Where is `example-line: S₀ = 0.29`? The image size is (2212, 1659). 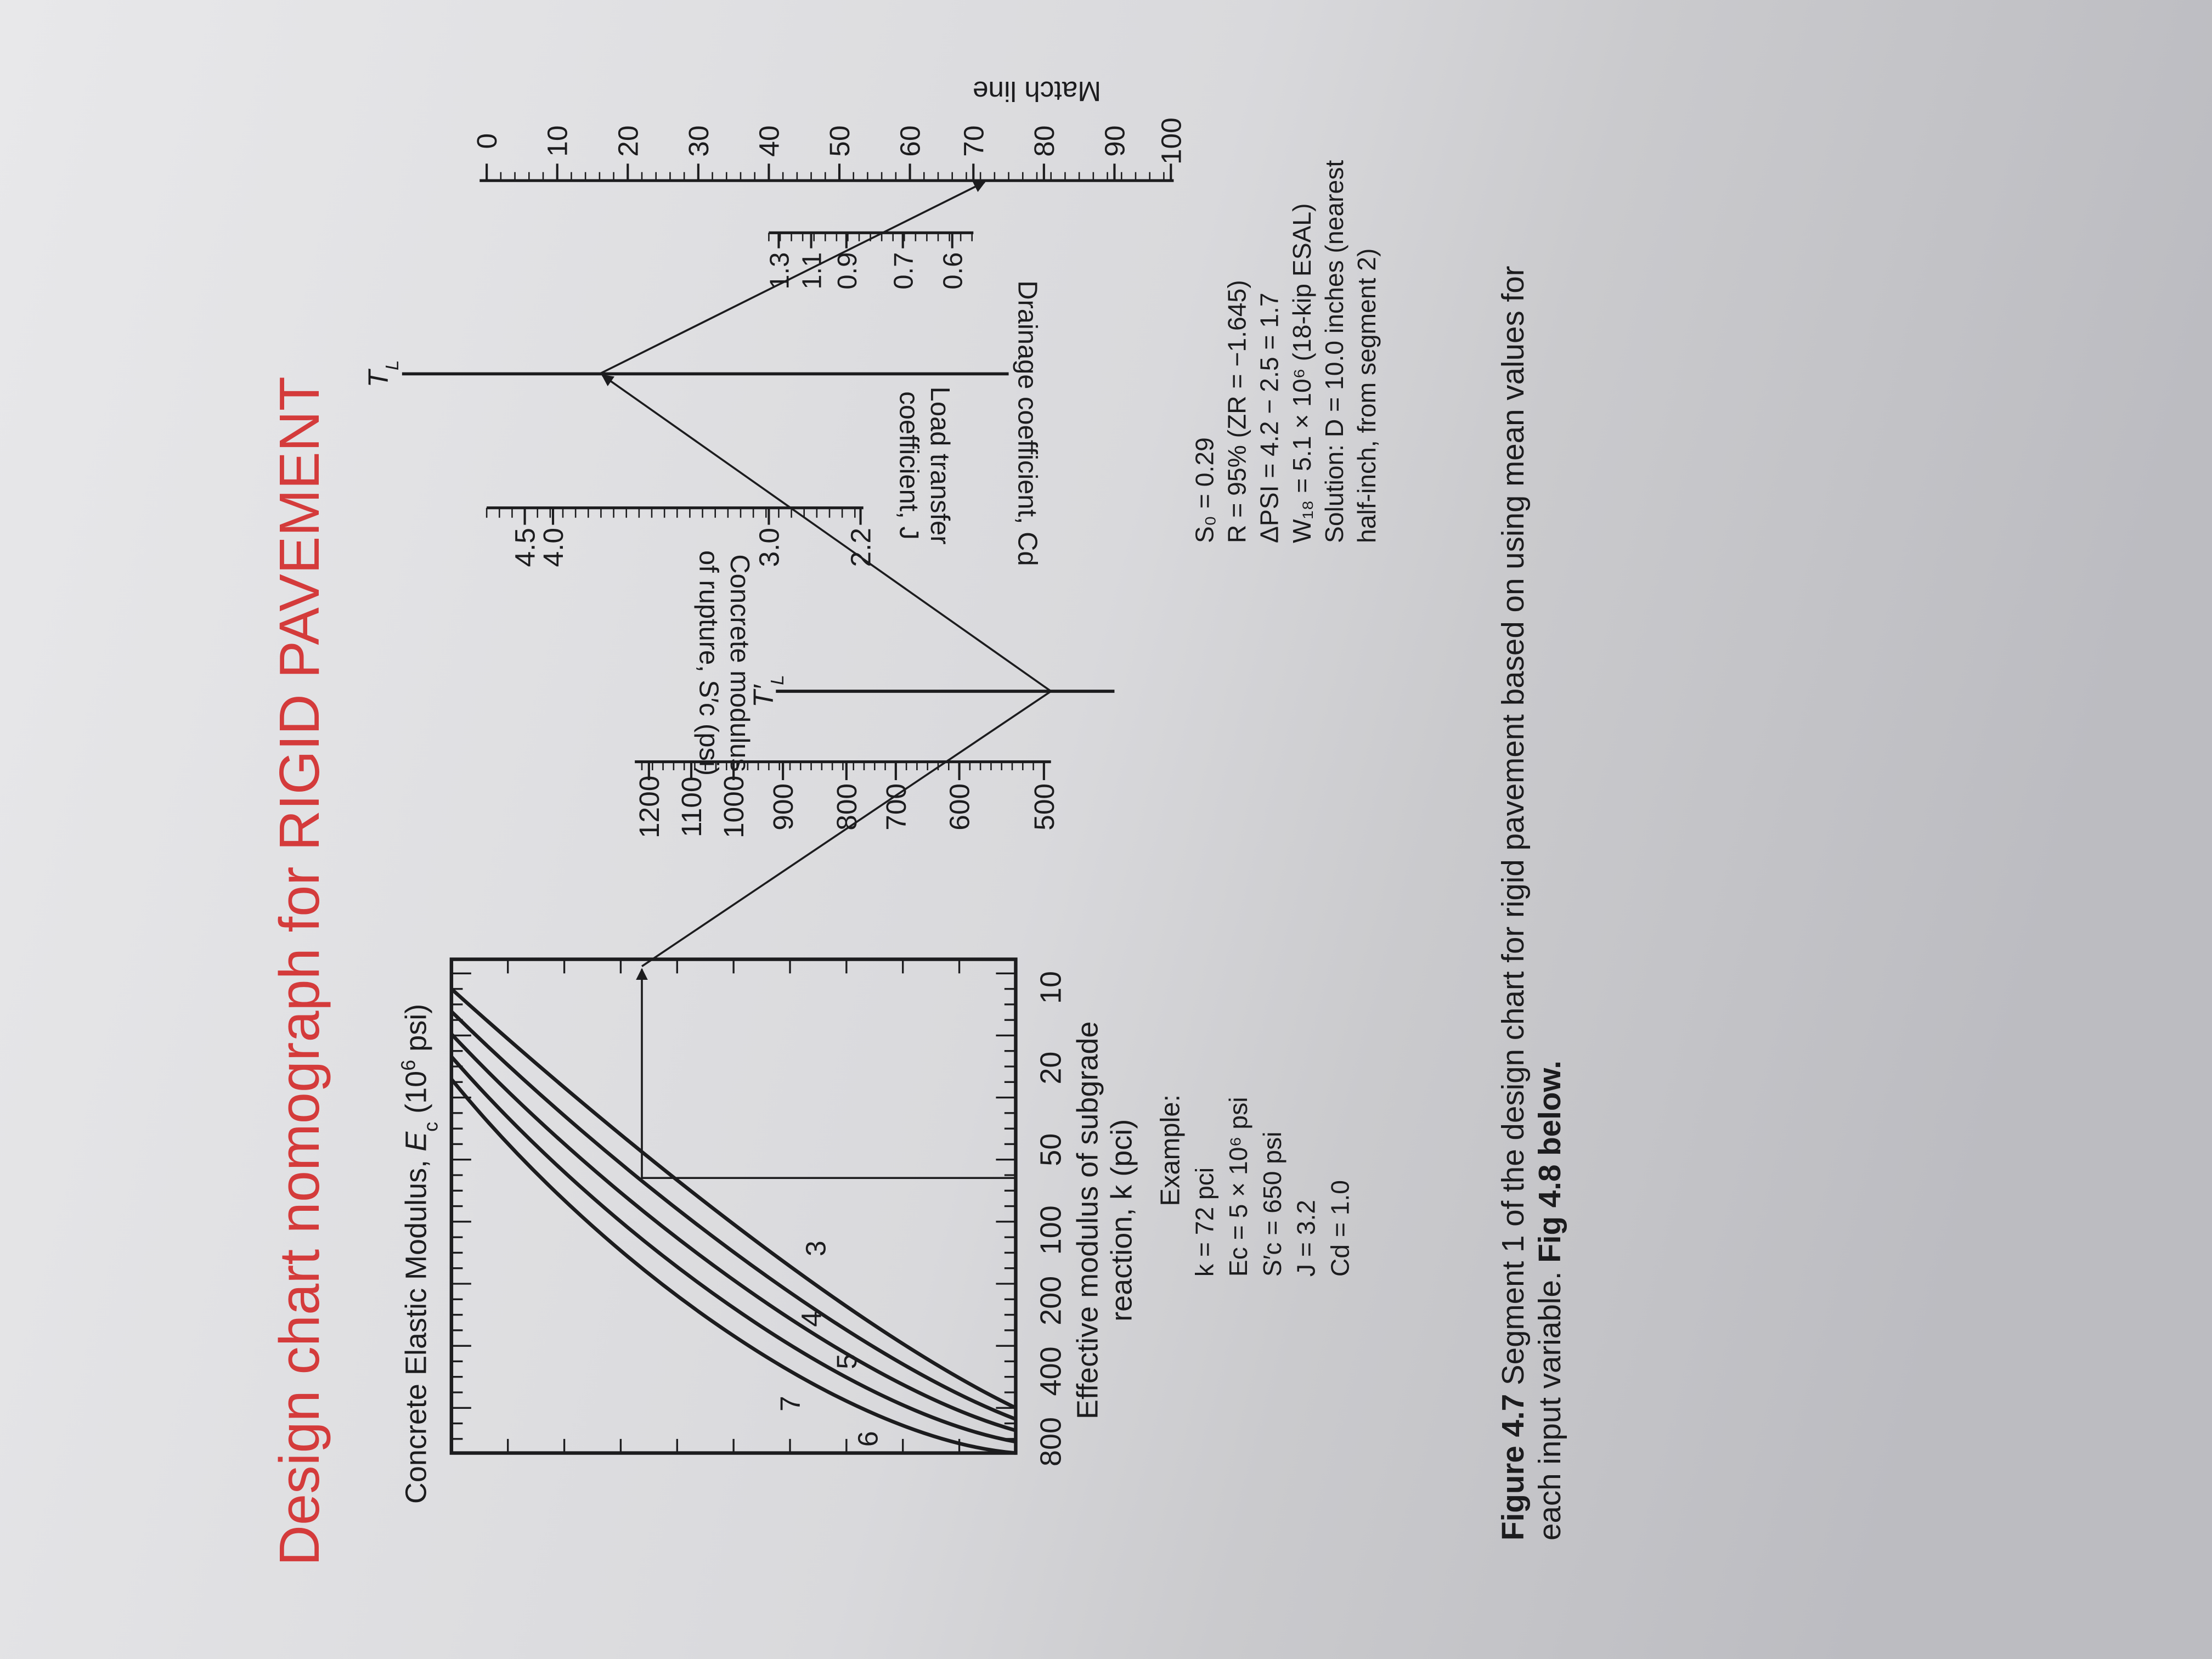
example-line: S₀ = 0.29 is located at coordinates (1204, 490).